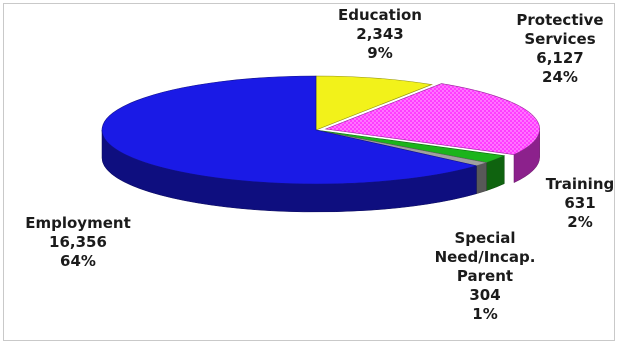 This screenshot has height=347, width=621. Describe the element at coordinates (78, 261) in the screenshot. I see `employment-percent: 64%` at that location.